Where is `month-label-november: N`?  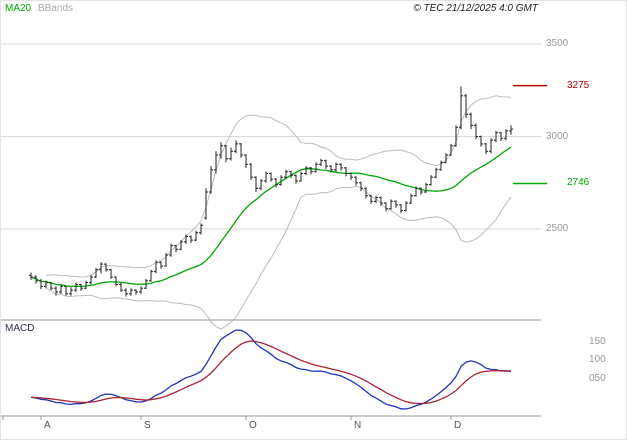 month-label-november: N is located at coordinates (358, 425).